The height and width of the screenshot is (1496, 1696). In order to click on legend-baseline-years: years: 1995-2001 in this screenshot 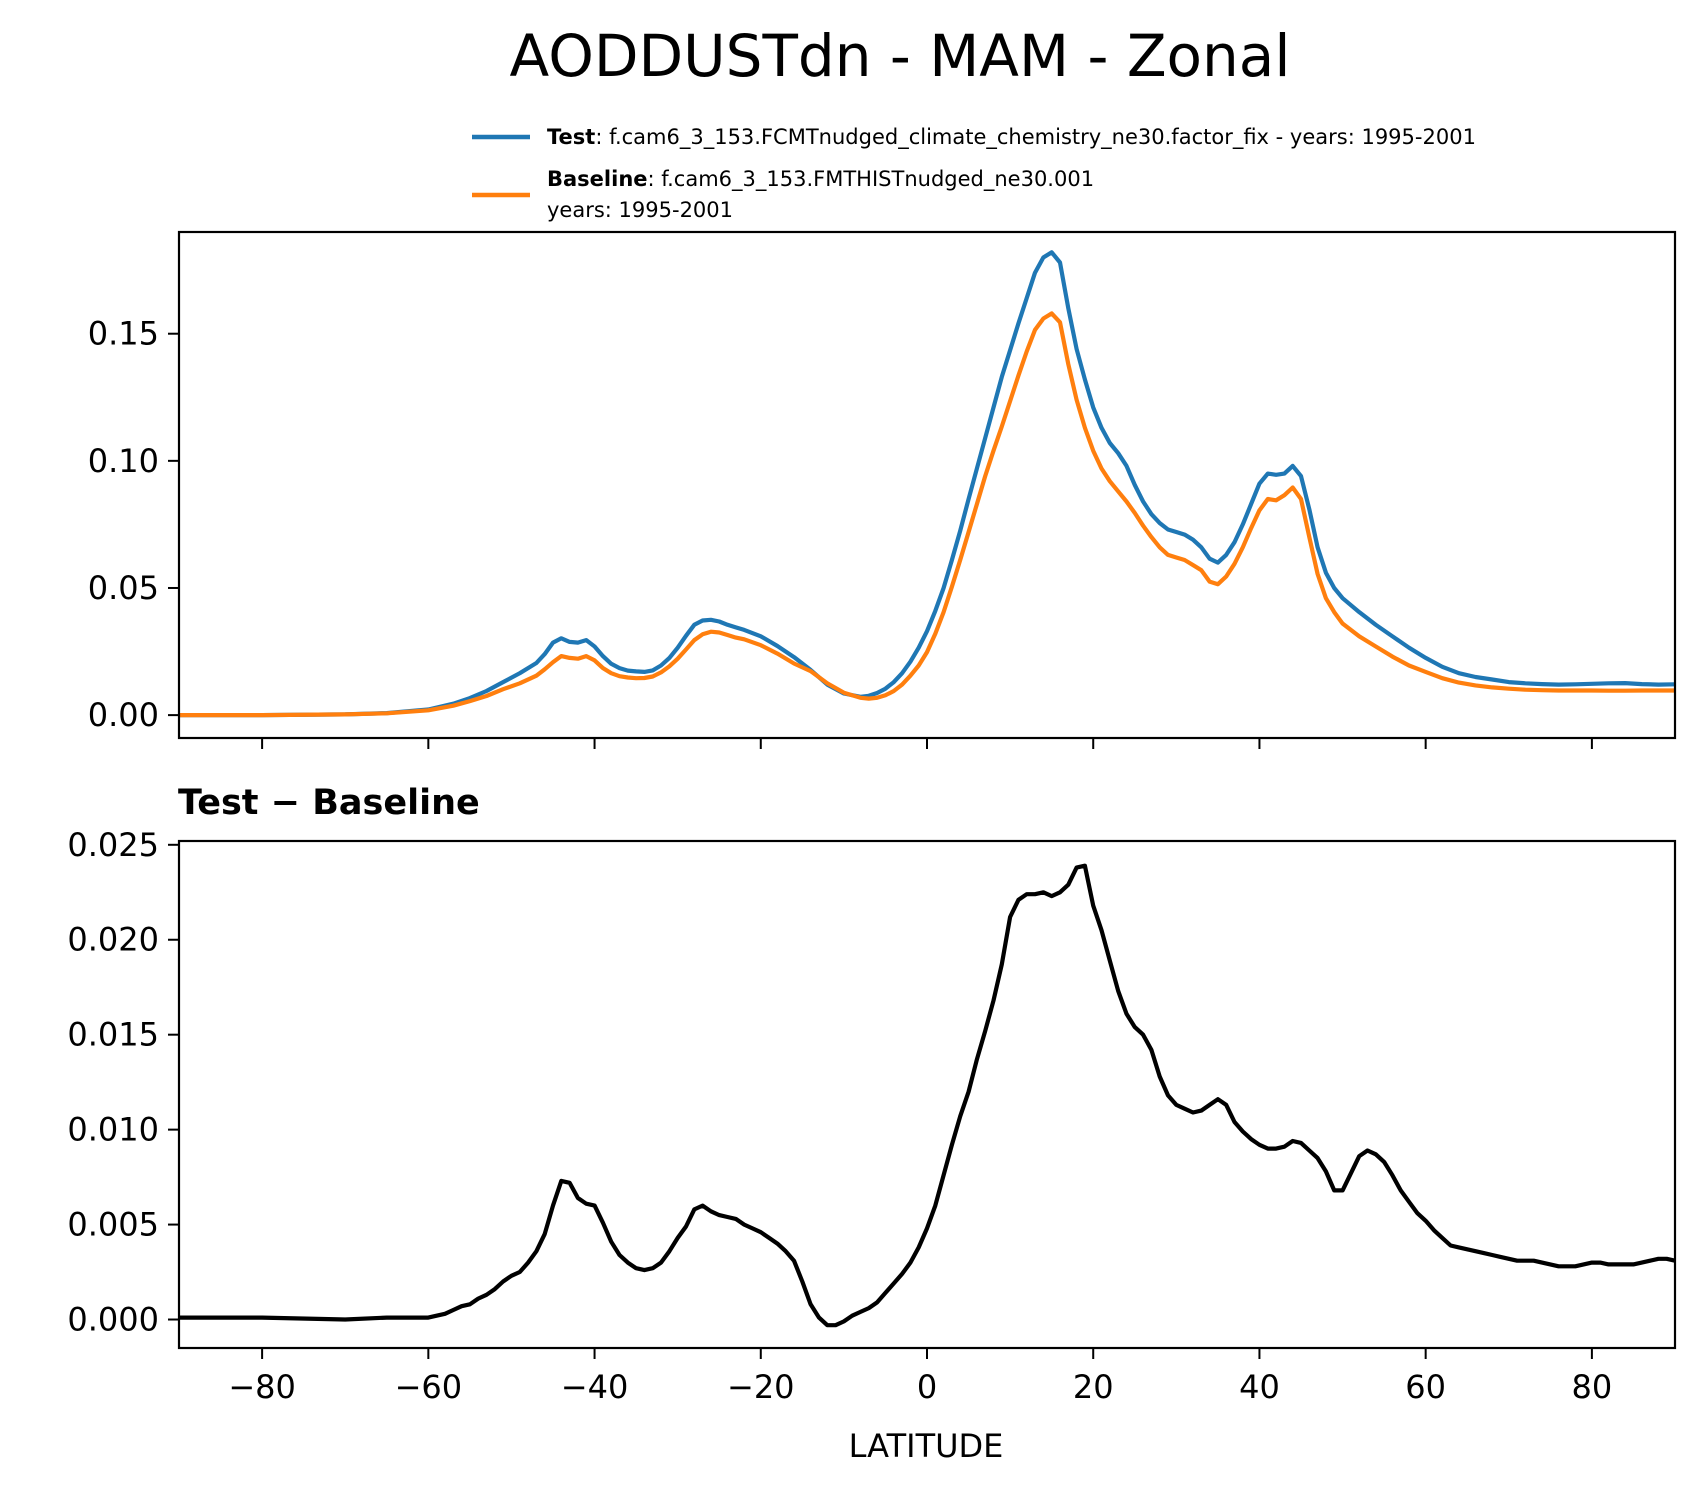, I will do `click(640, 210)`.